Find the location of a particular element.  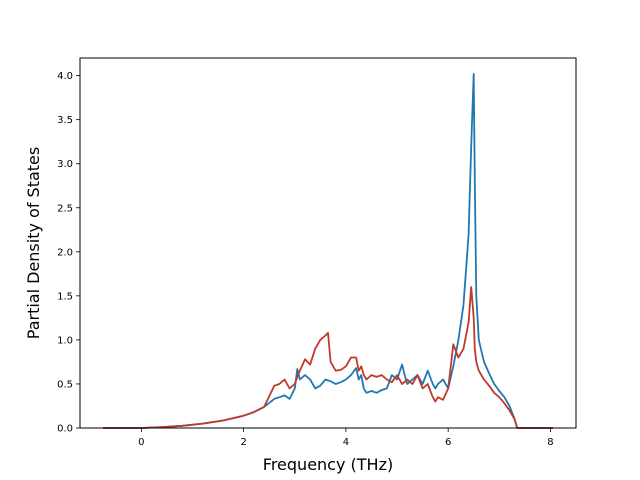

x-tick-label: 2 is located at coordinates (243, 442).